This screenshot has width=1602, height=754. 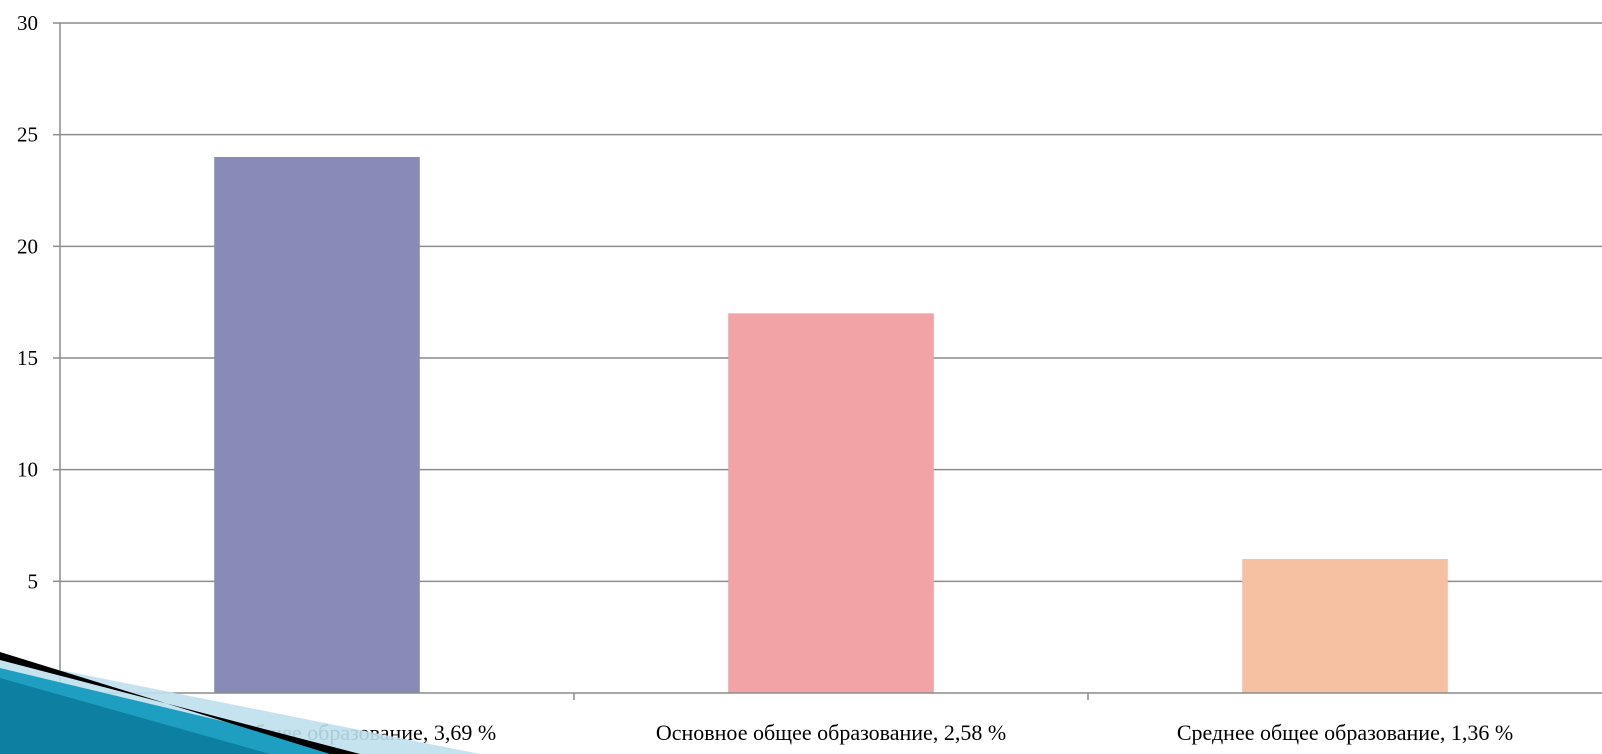 I want to click on x-category-label: Среднее общее образование, 1,36 %, so click(x=1345, y=732).